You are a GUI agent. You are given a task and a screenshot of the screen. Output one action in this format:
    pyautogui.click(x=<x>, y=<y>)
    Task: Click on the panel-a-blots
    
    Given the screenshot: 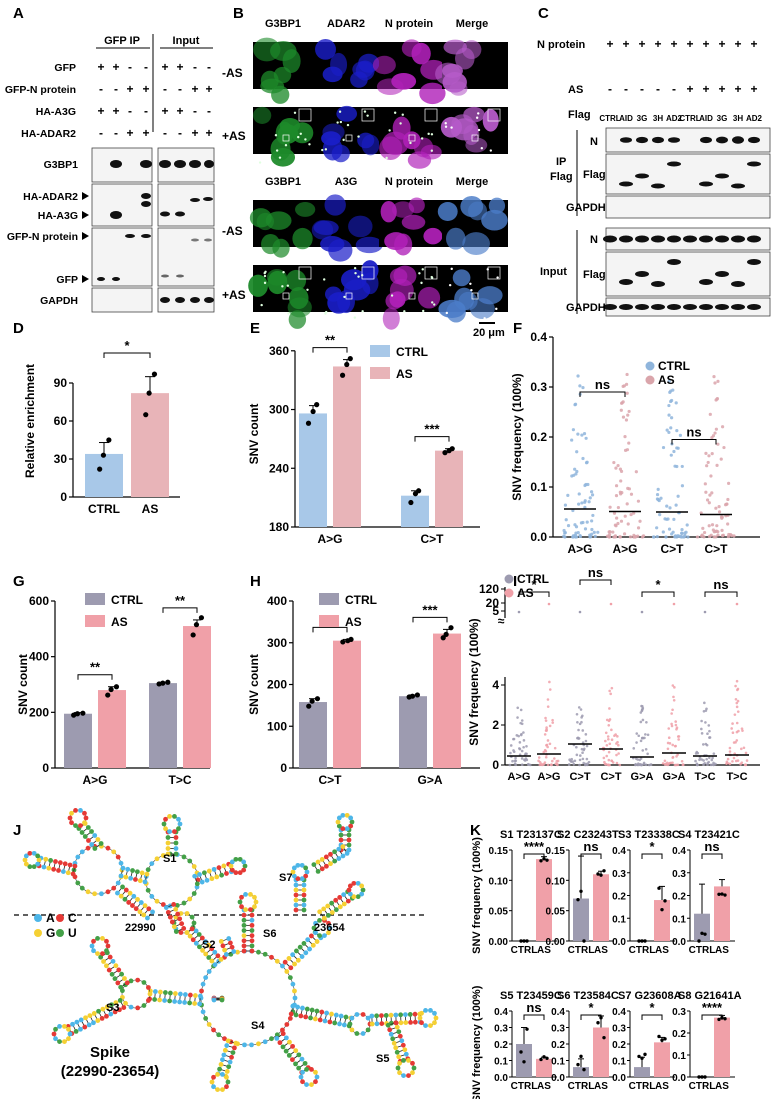 What is the action you would take?
    pyautogui.click(x=153, y=230)
    